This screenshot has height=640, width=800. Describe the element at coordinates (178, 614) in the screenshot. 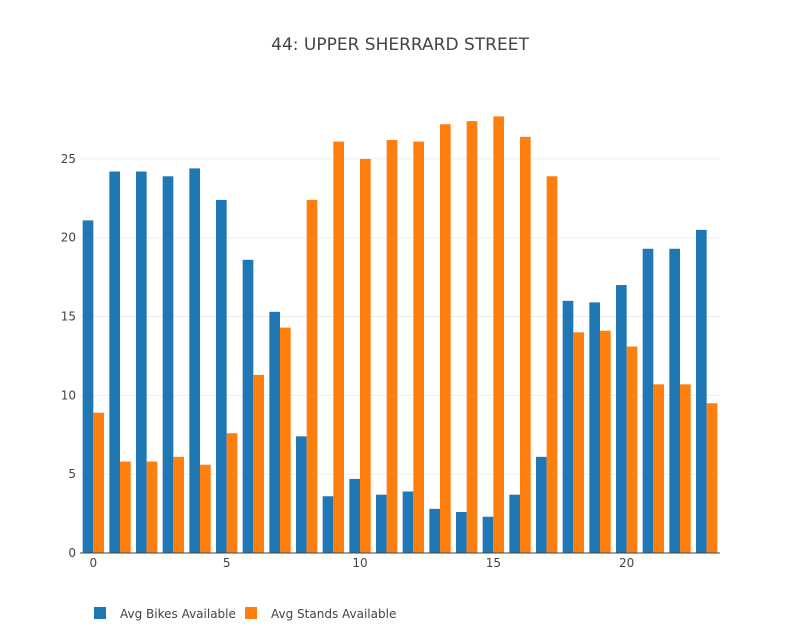

I see `legend-label: Avg Bikes Available` at that location.